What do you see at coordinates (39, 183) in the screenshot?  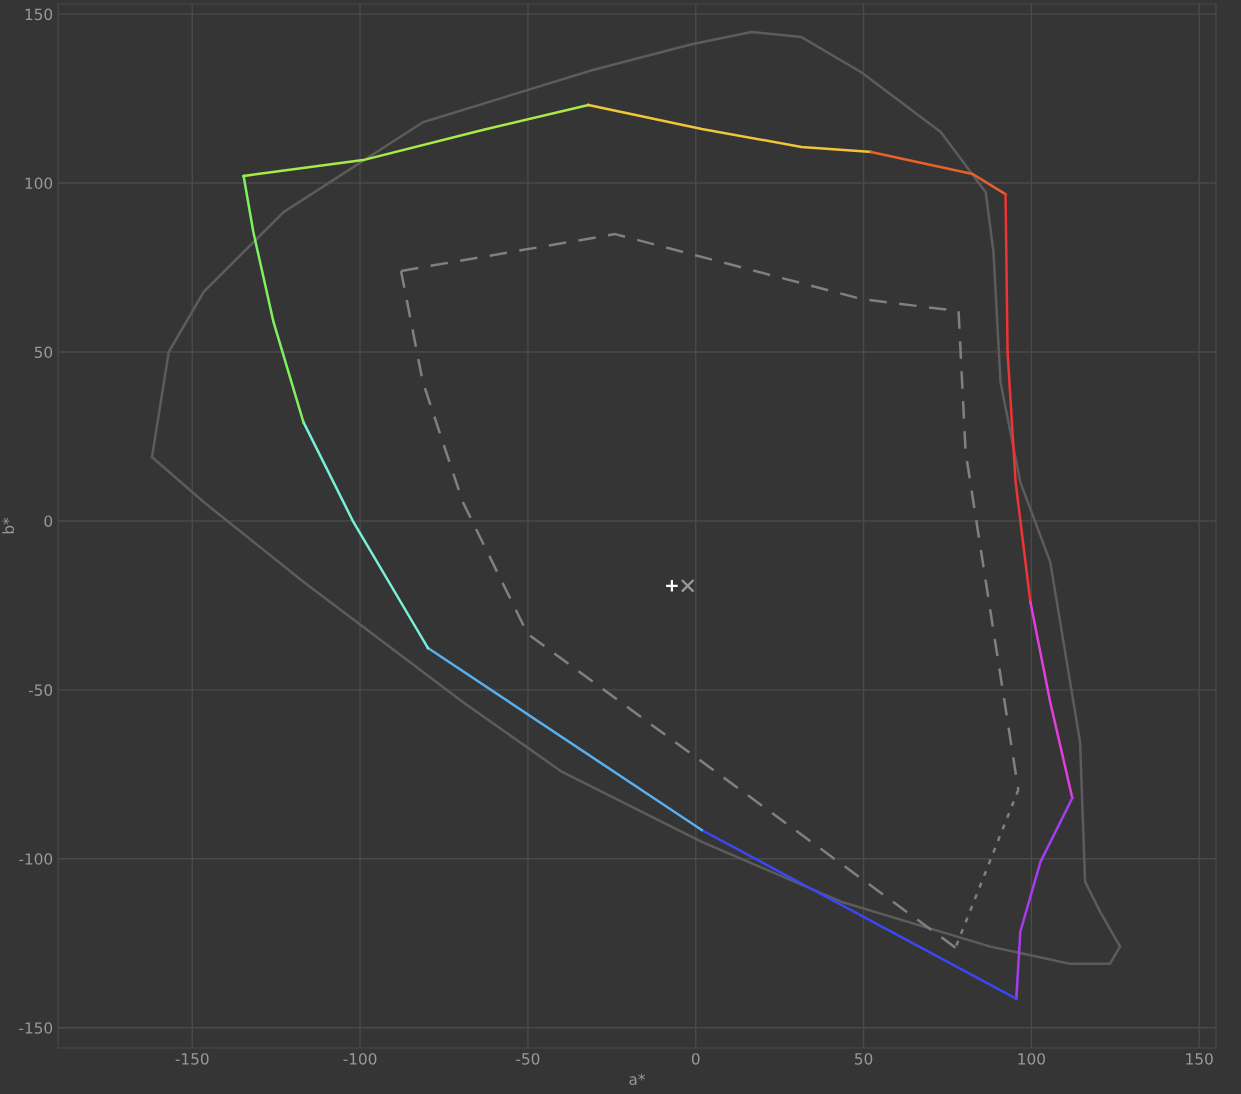 I see `y-tick-label: 100` at bounding box center [39, 183].